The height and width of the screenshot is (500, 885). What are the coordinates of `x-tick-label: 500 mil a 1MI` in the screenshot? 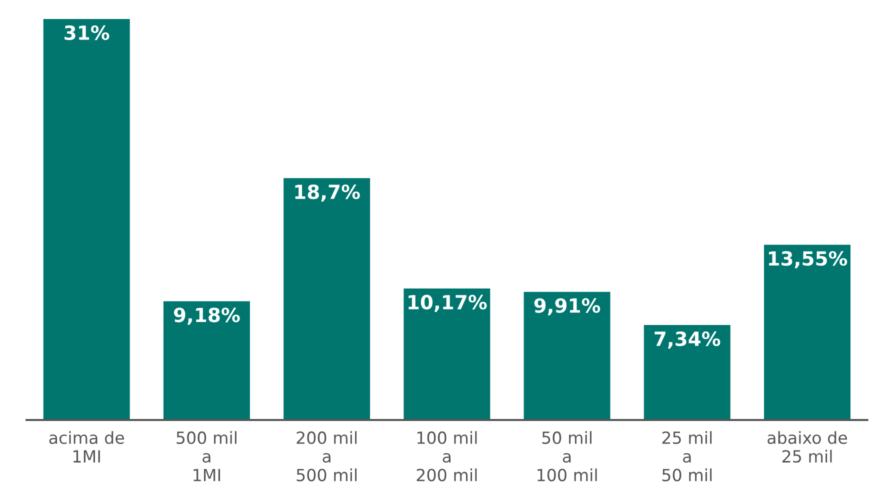 It's located at (206, 456).